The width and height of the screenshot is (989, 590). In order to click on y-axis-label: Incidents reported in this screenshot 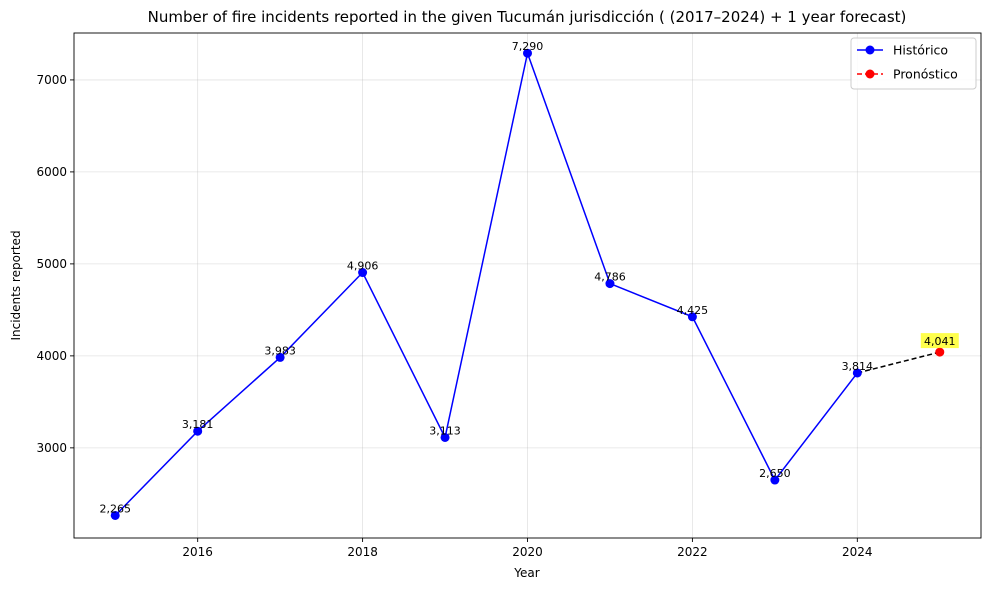, I will do `click(16, 285)`.